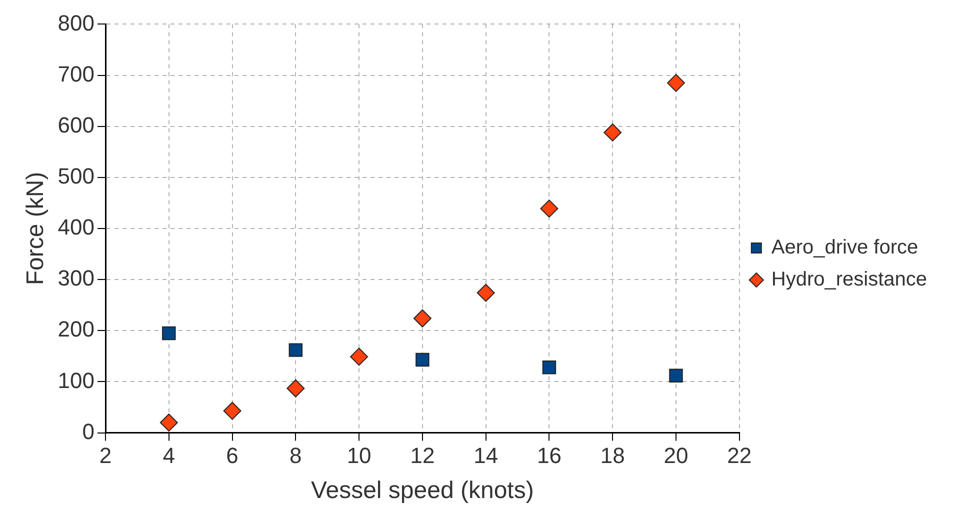  Describe the element at coordinates (422, 490) in the screenshot. I see `x-axis-title: Vessel speed (knots)` at that location.